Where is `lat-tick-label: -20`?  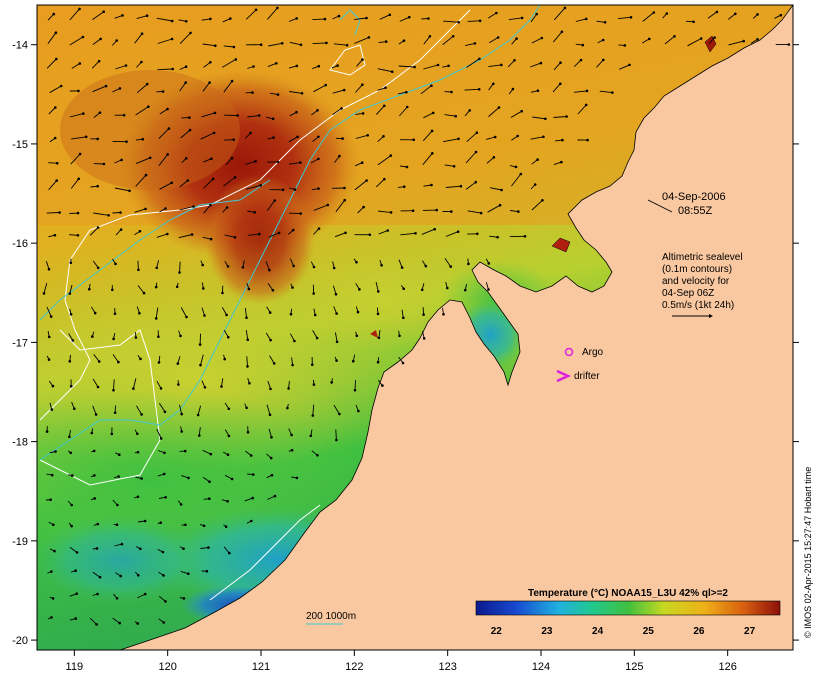 lat-tick-label: -20 is located at coordinates (20, 641).